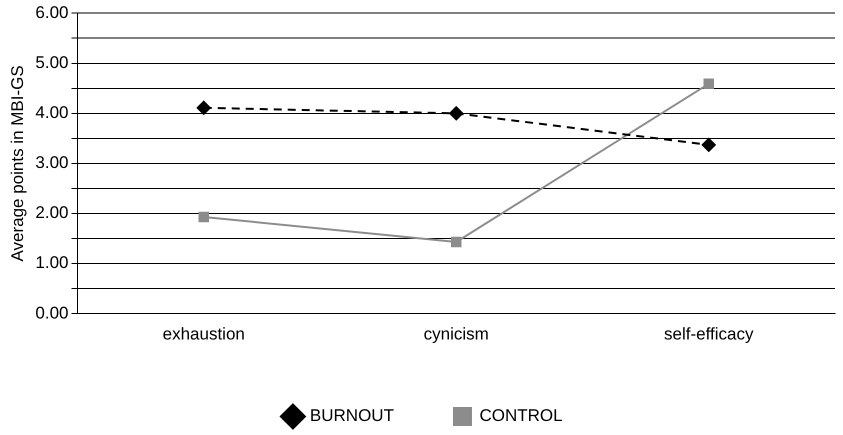 This screenshot has width=843, height=435. What do you see at coordinates (51, 112) in the screenshot?
I see `y-tick-label: 4.00` at bounding box center [51, 112].